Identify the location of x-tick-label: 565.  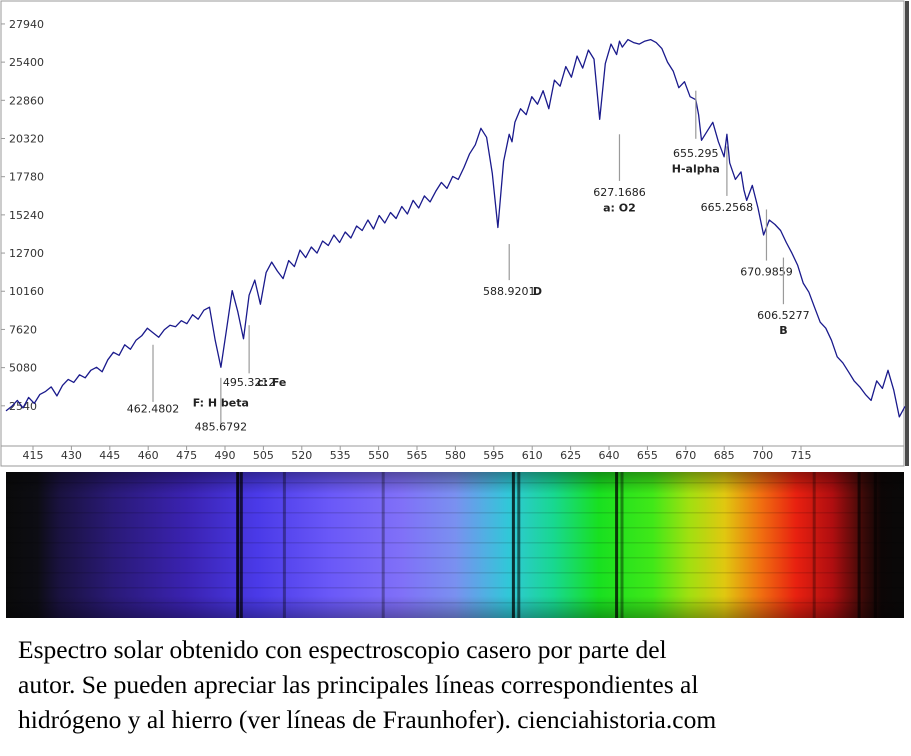
(417, 455).